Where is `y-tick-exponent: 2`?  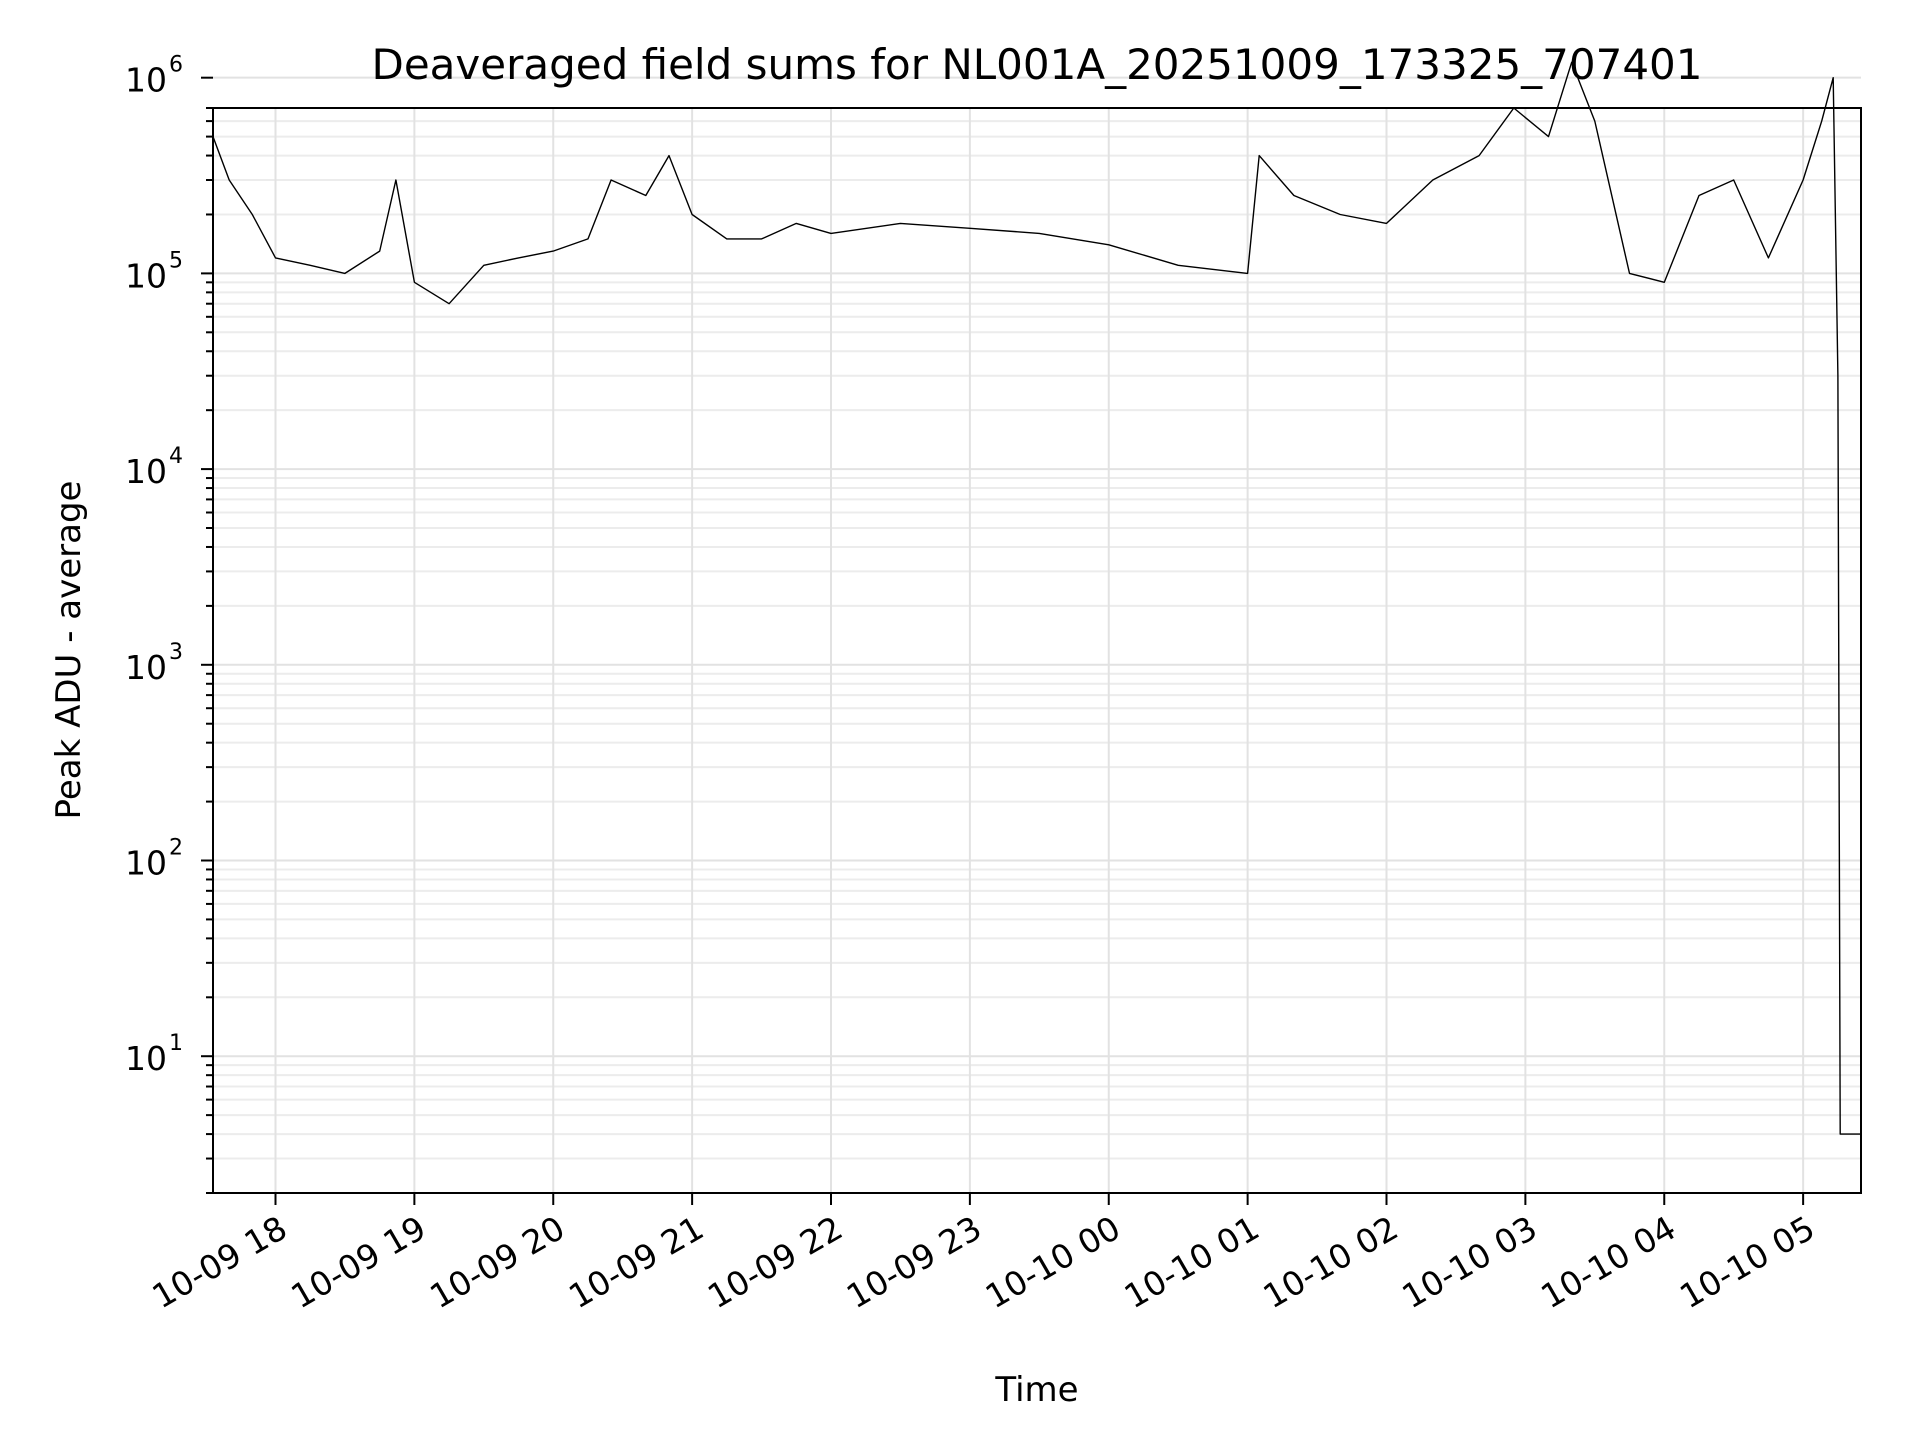 y-tick-exponent: 2 is located at coordinates (176, 848).